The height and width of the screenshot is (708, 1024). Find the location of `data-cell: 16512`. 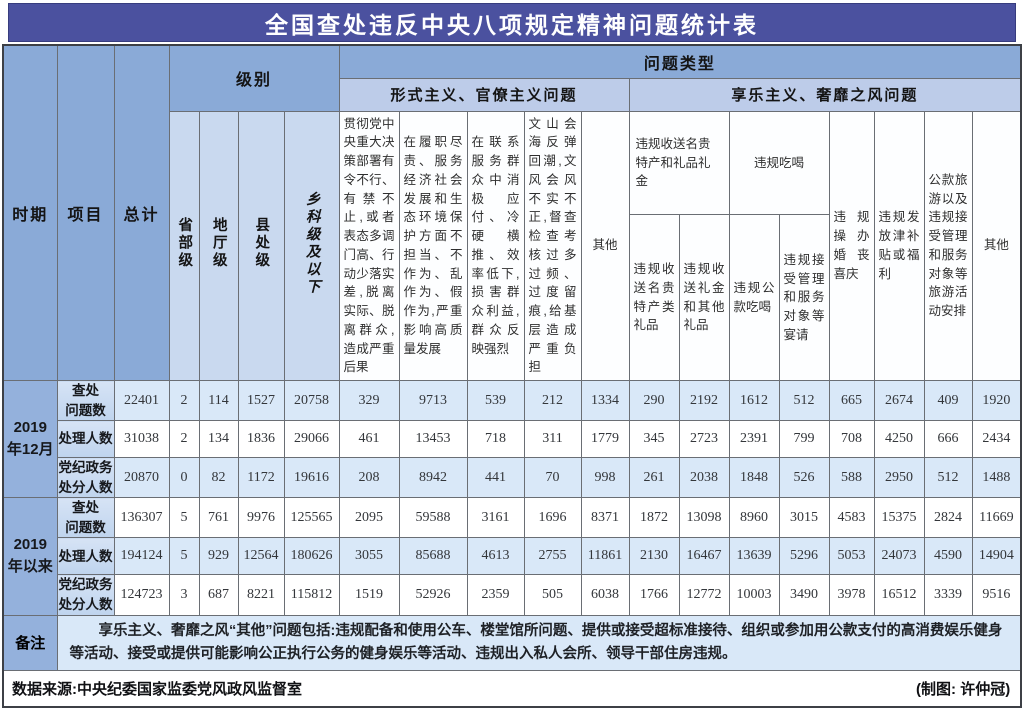

data-cell: 16512 is located at coordinates (899, 595).